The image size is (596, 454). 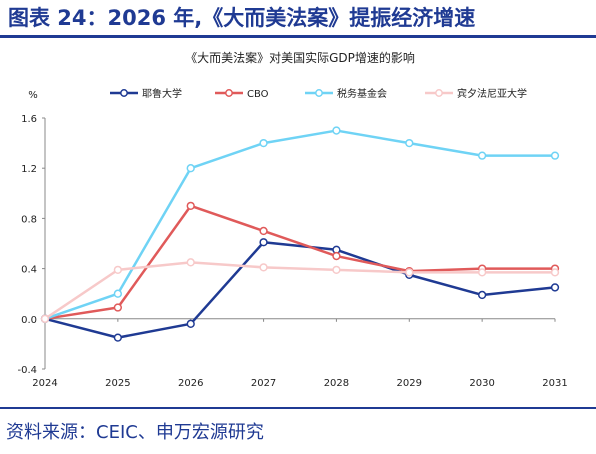 What do you see at coordinates (409, 383) in the screenshot?
I see `x-tick-label: 2029` at bounding box center [409, 383].